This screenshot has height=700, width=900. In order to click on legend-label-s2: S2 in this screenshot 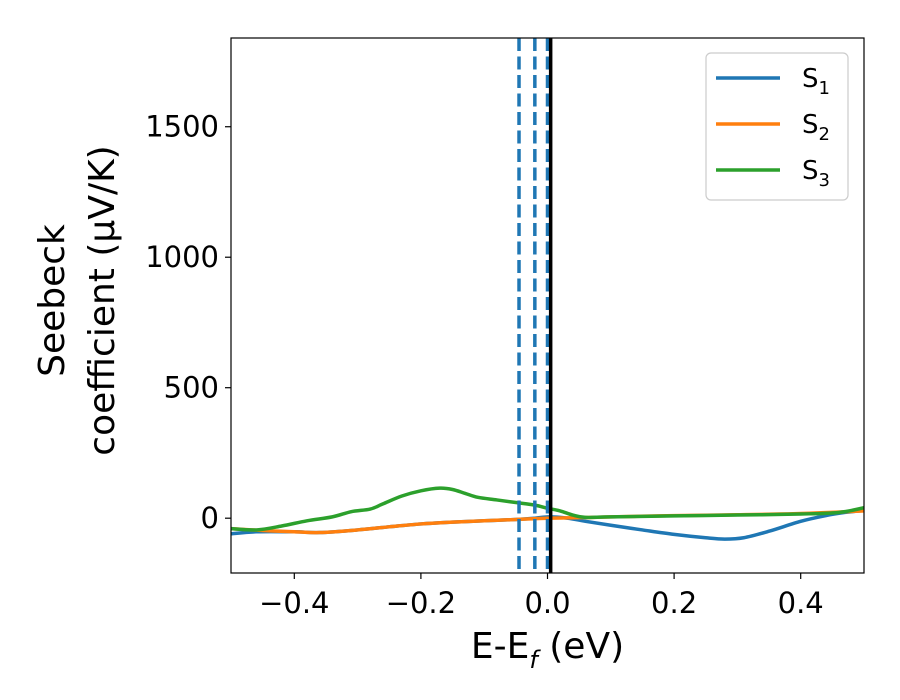, I will do `click(816, 127)`.